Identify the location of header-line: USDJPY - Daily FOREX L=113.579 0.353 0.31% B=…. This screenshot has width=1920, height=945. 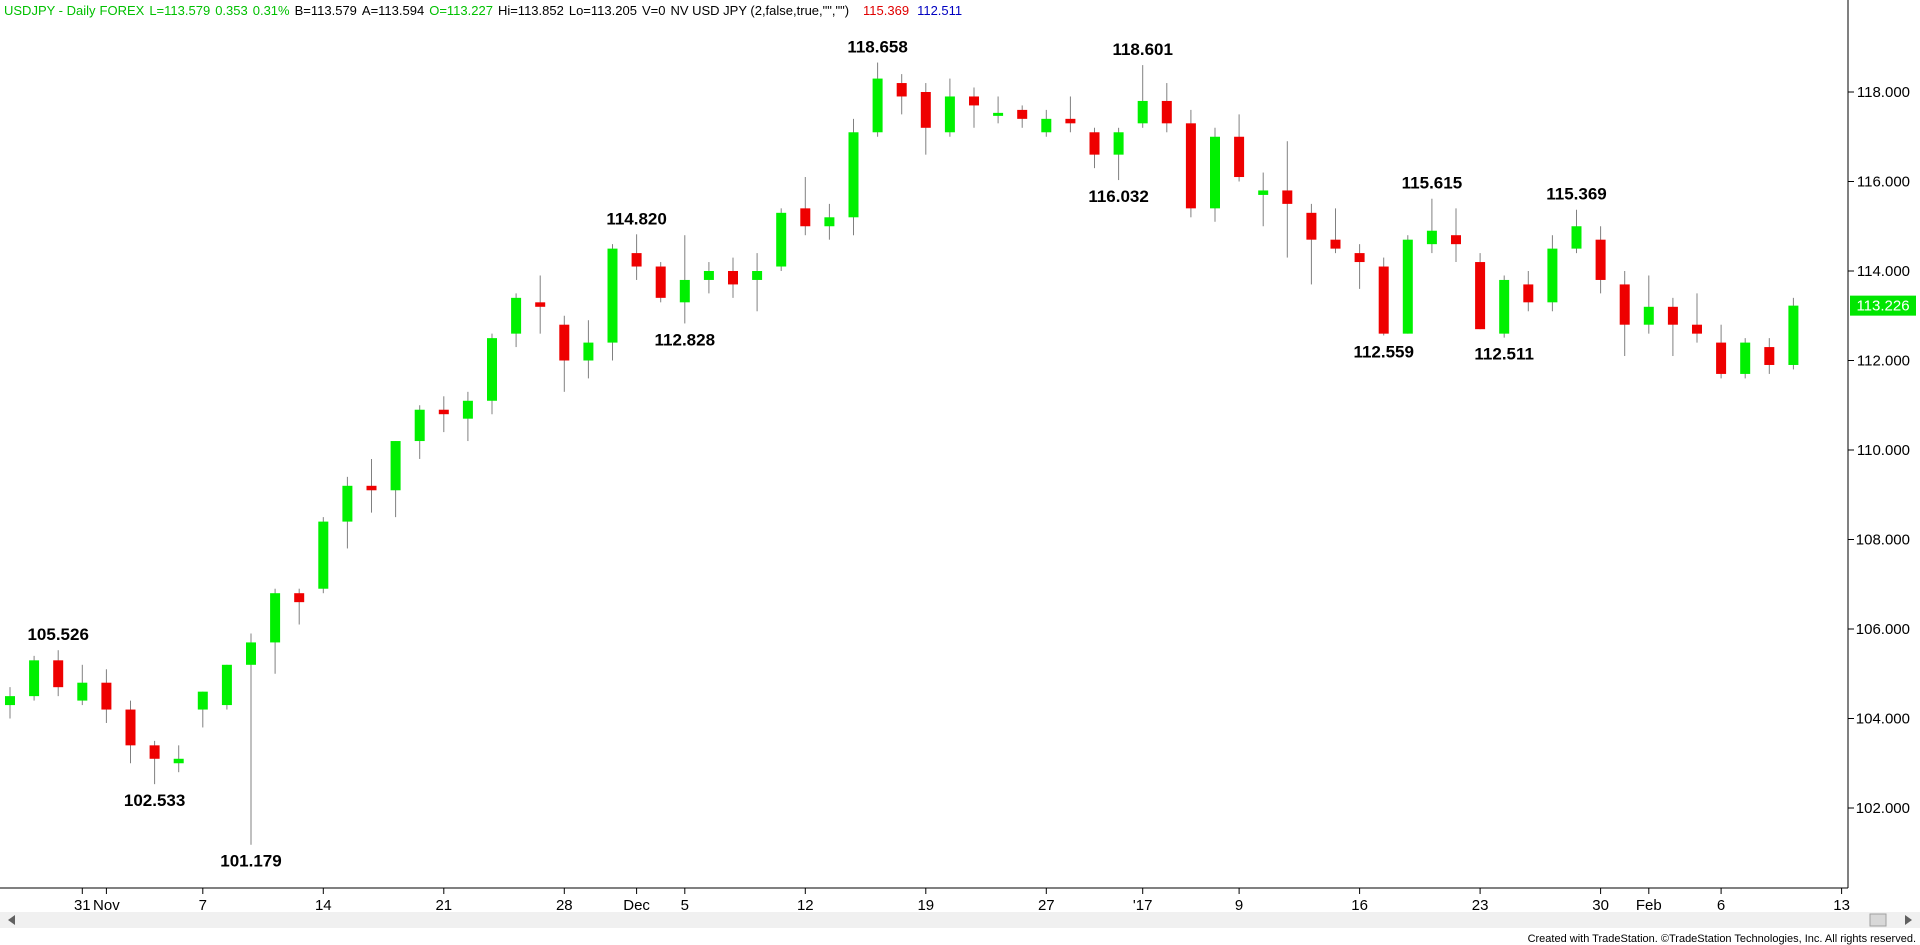
(483, 10).